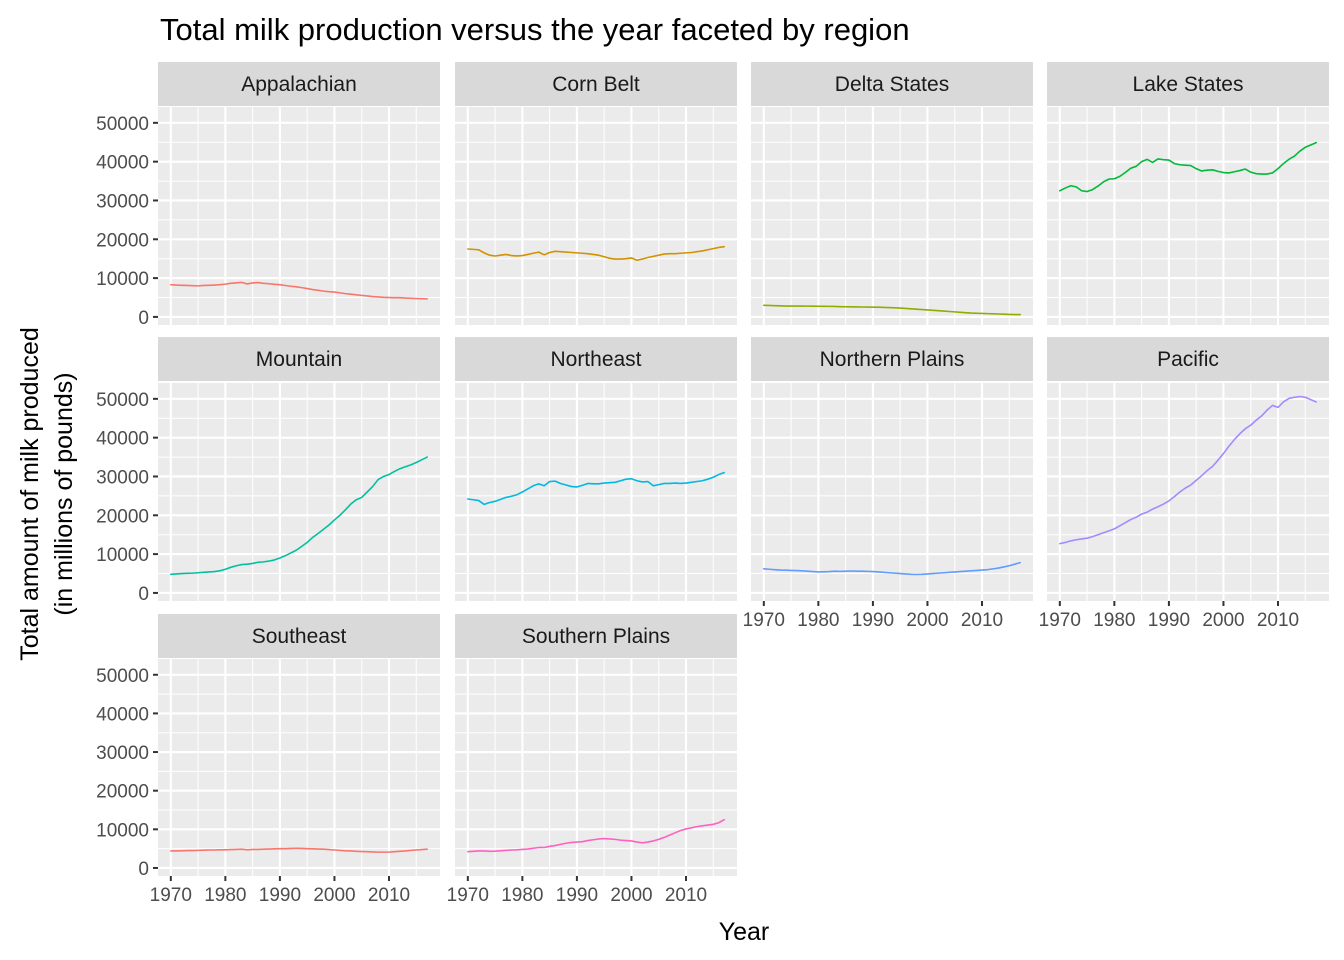 The image size is (1344, 960). I want to click on series-line-pacific, so click(1188, 470).